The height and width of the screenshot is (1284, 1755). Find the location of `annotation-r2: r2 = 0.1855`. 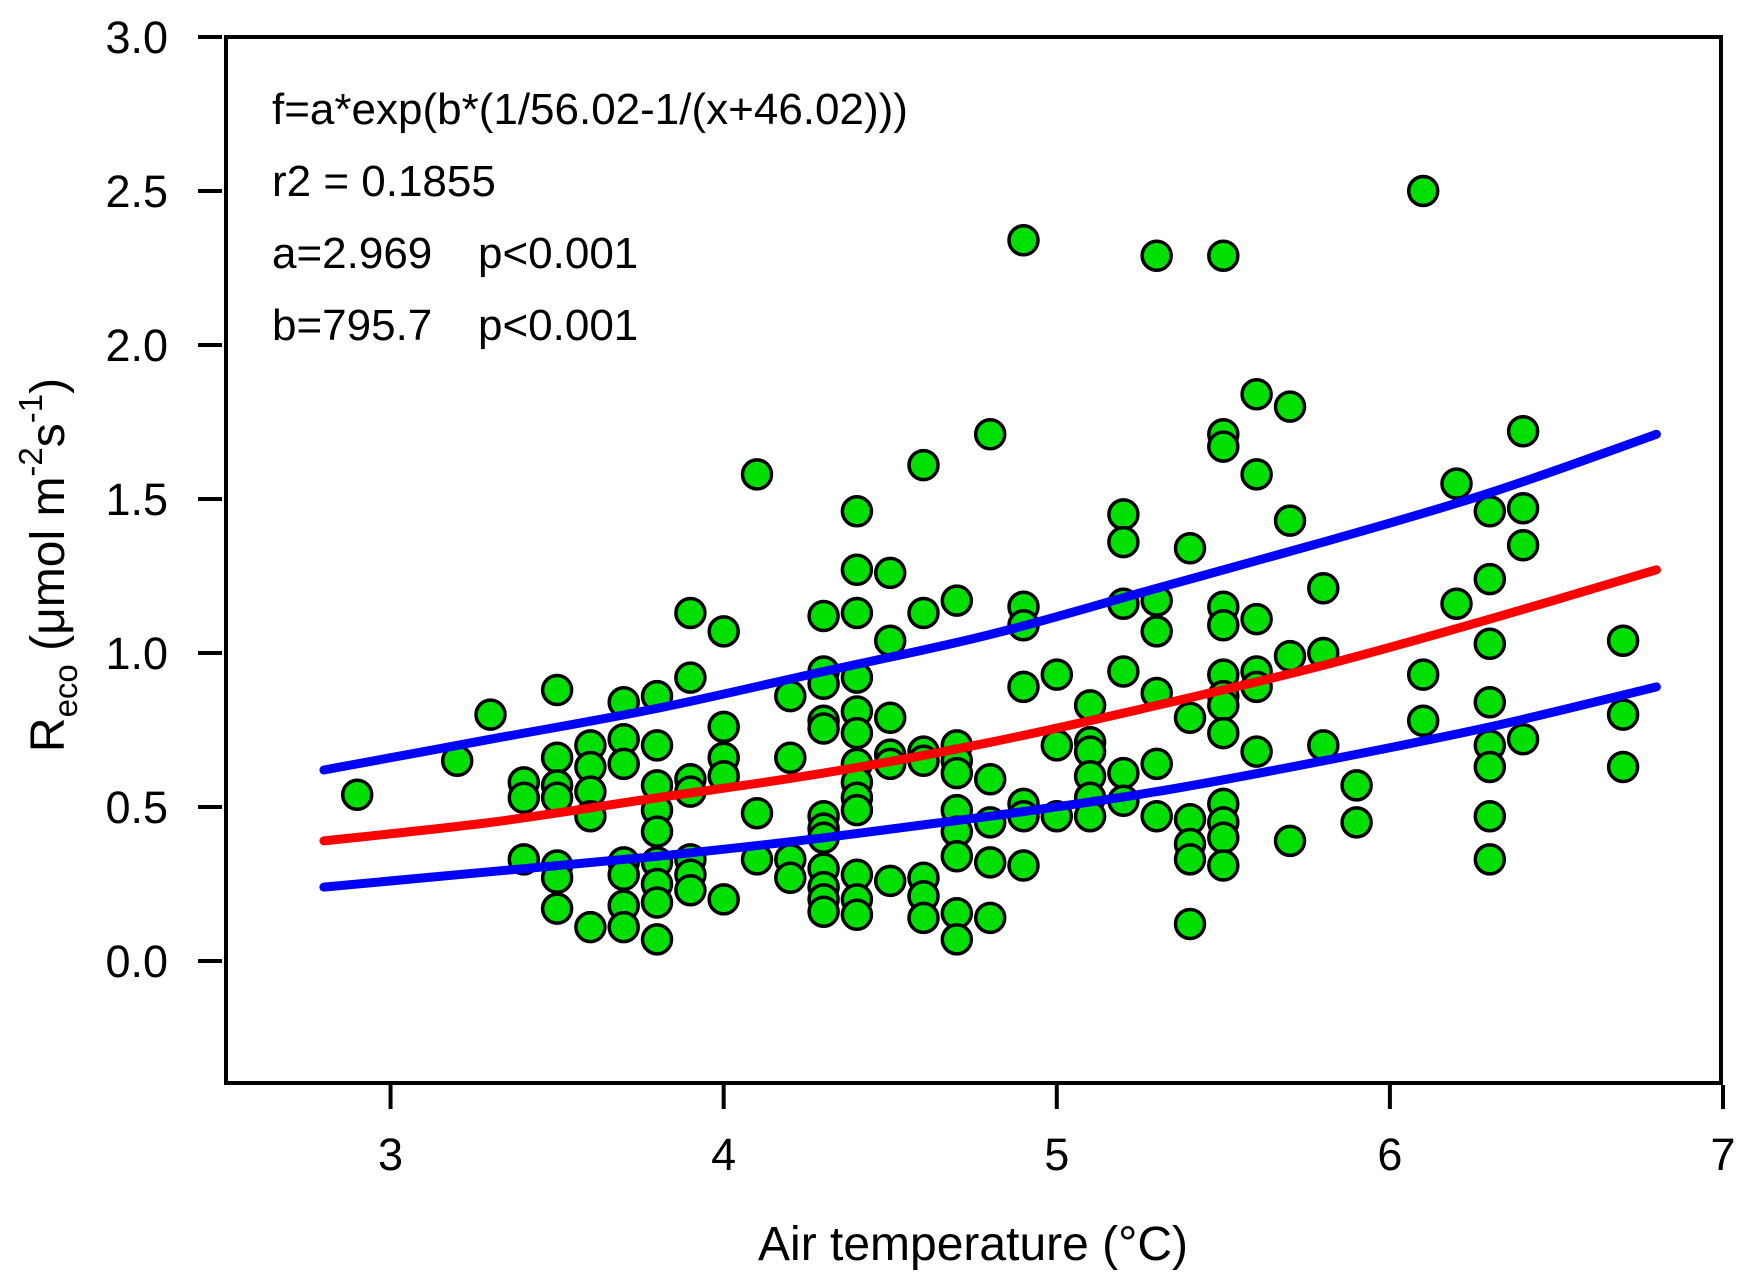

annotation-r2: r2 = 0.1855 is located at coordinates (384, 181).